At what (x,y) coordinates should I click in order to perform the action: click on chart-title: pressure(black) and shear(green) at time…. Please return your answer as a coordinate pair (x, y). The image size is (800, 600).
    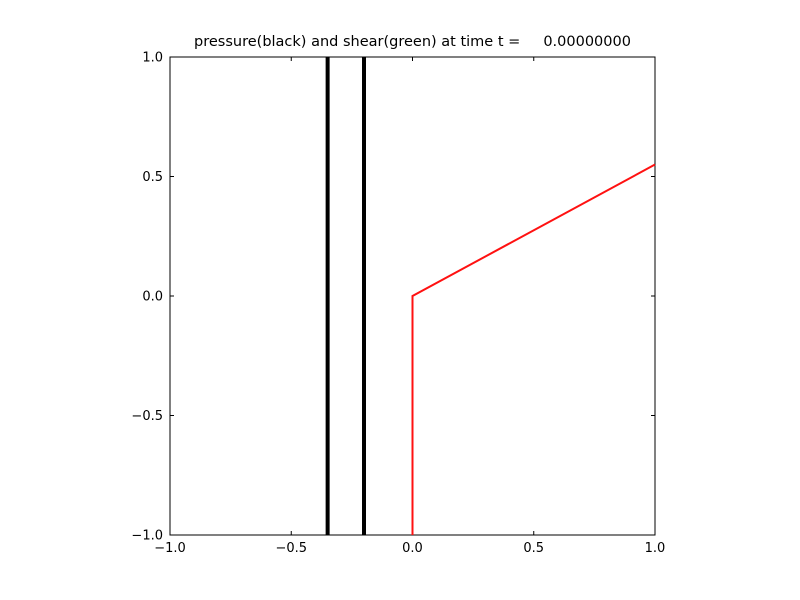
    Looking at the image, I should click on (412, 42).